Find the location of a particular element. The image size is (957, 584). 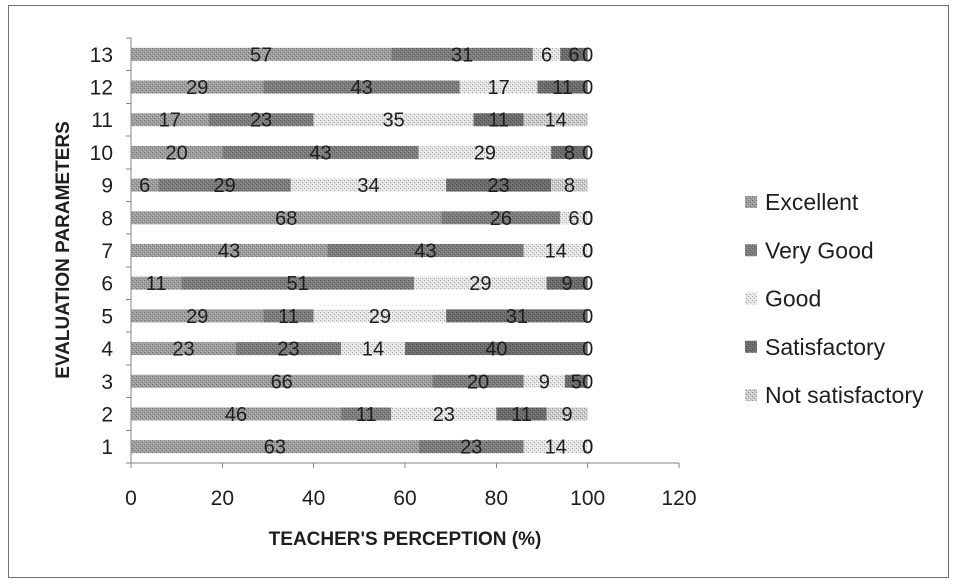

data-label-good-param-13: 6 is located at coordinates (546, 55).